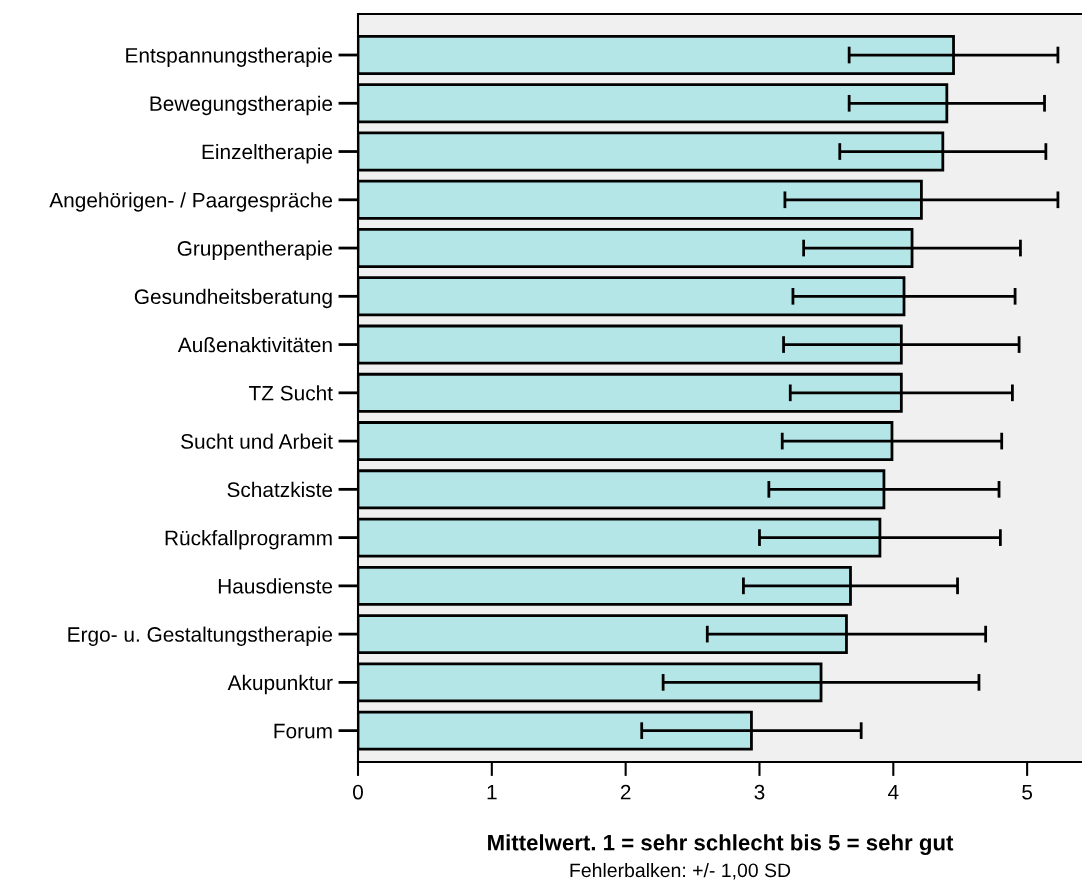  I want to click on y-tick-label: Bewegungstherapie, so click(241, 105).